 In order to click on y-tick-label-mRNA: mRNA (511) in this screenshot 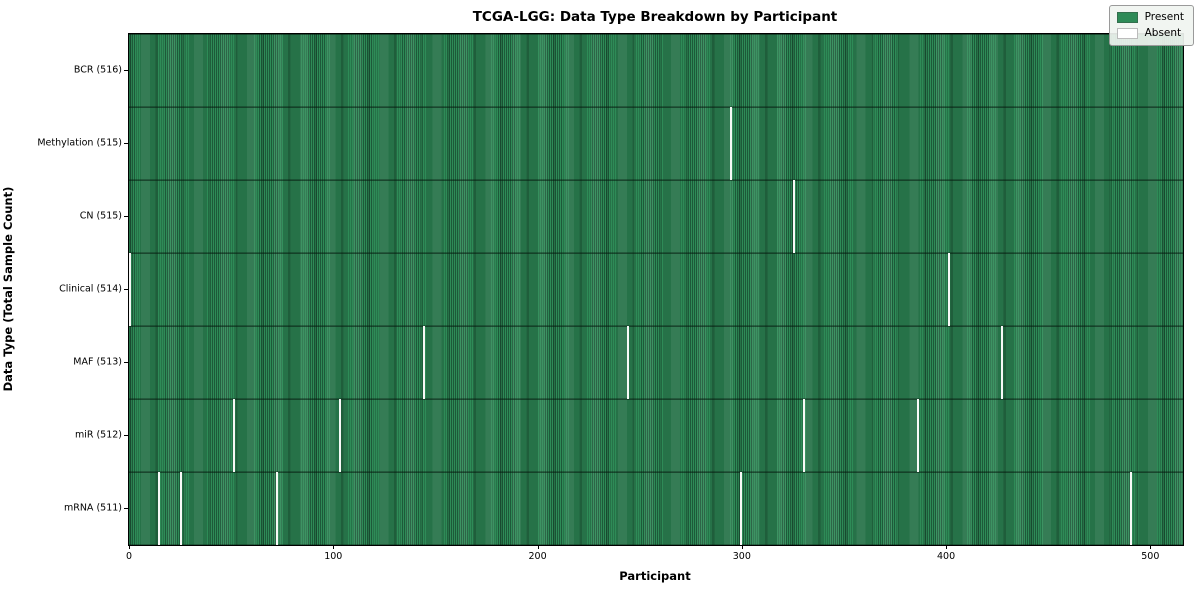, I will do `click(92, 507)`.